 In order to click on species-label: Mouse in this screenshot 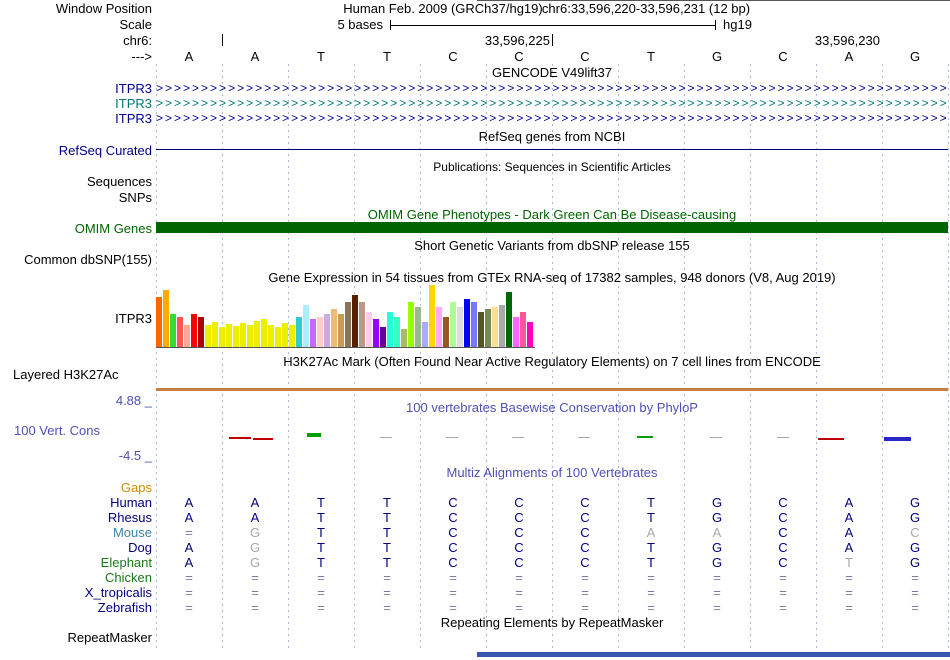, I will do `click(132, 532)`.